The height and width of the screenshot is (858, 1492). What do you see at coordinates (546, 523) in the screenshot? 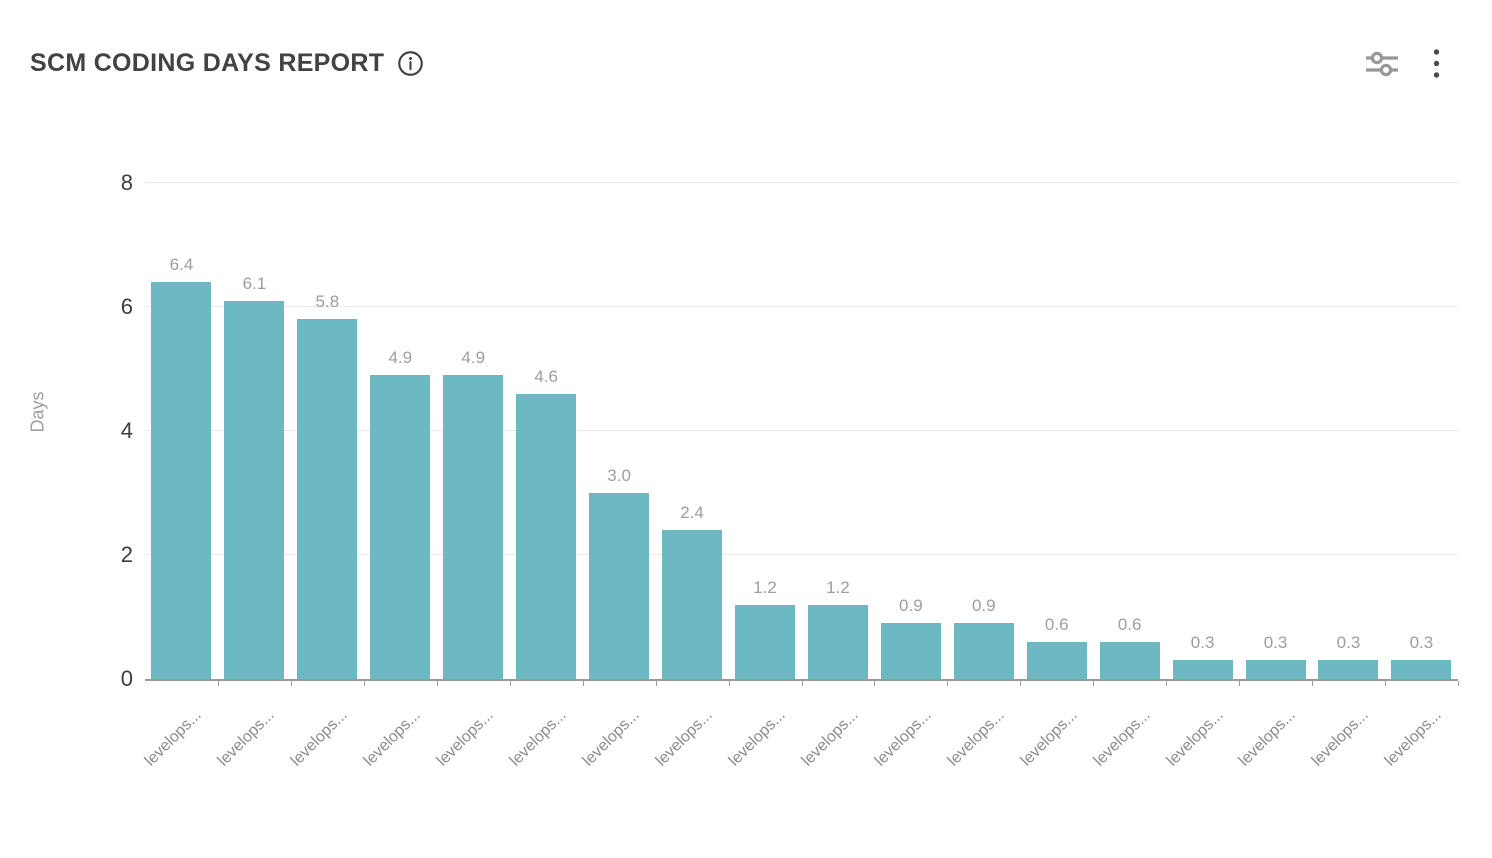
I see `bar: 4.6` at bounding box center [546, 523].